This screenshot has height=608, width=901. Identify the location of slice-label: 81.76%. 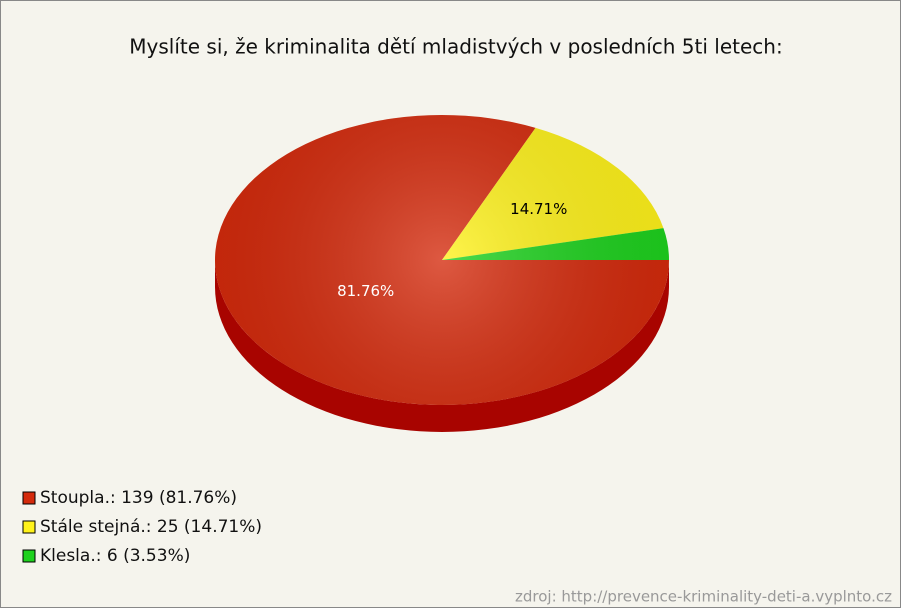
(365, 291).